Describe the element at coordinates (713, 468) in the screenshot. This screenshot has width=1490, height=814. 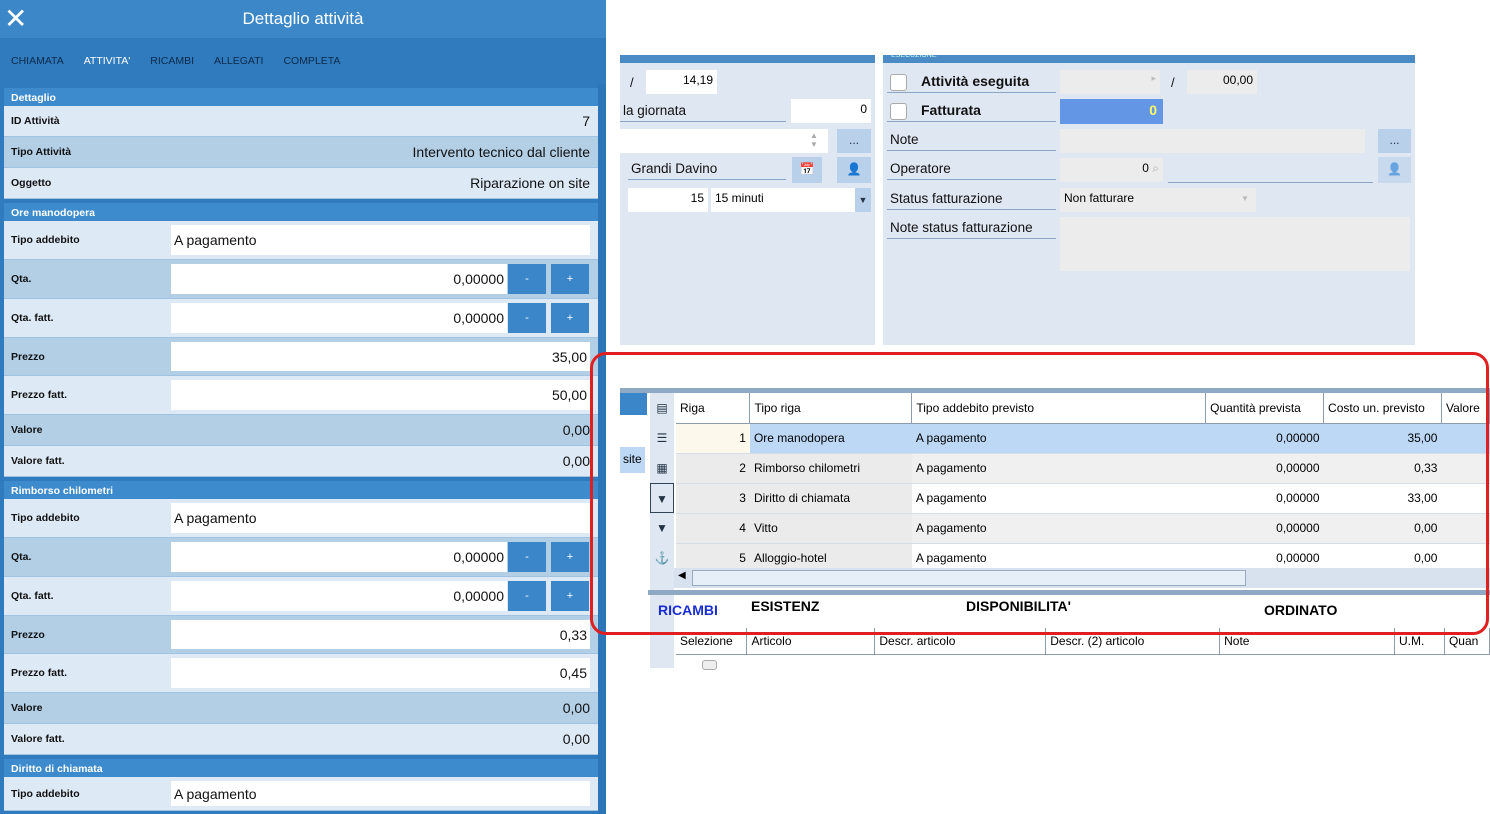
I see `table-cell: 2` at that location.